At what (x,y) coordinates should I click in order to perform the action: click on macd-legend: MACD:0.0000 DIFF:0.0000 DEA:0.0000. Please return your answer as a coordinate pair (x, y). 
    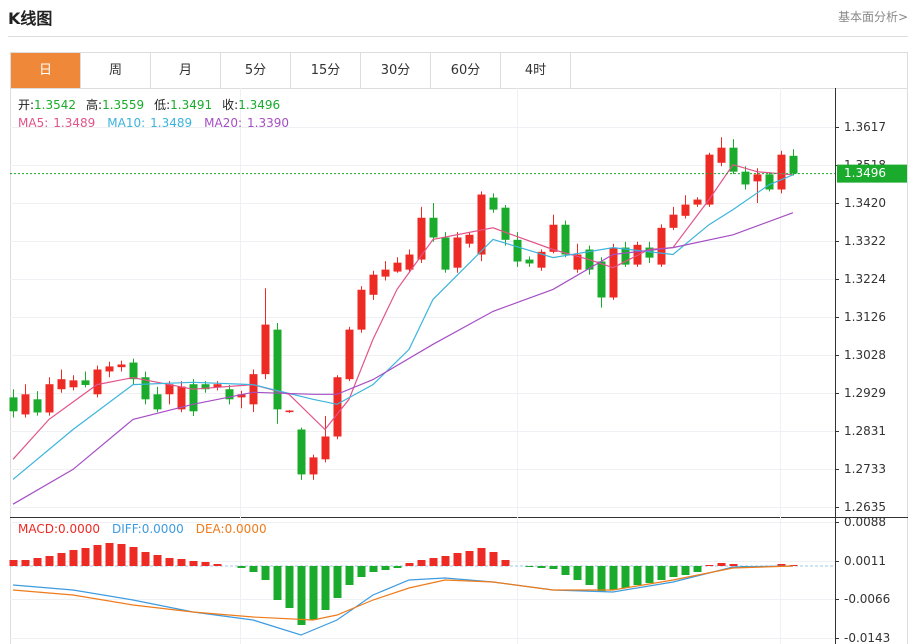
    Looking at the image, I should click on (142, 529).